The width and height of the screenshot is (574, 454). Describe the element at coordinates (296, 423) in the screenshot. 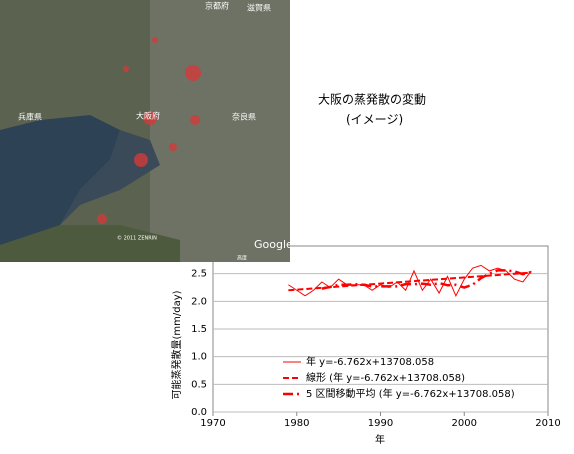

I see `x-tick-label: 1980` at that location.